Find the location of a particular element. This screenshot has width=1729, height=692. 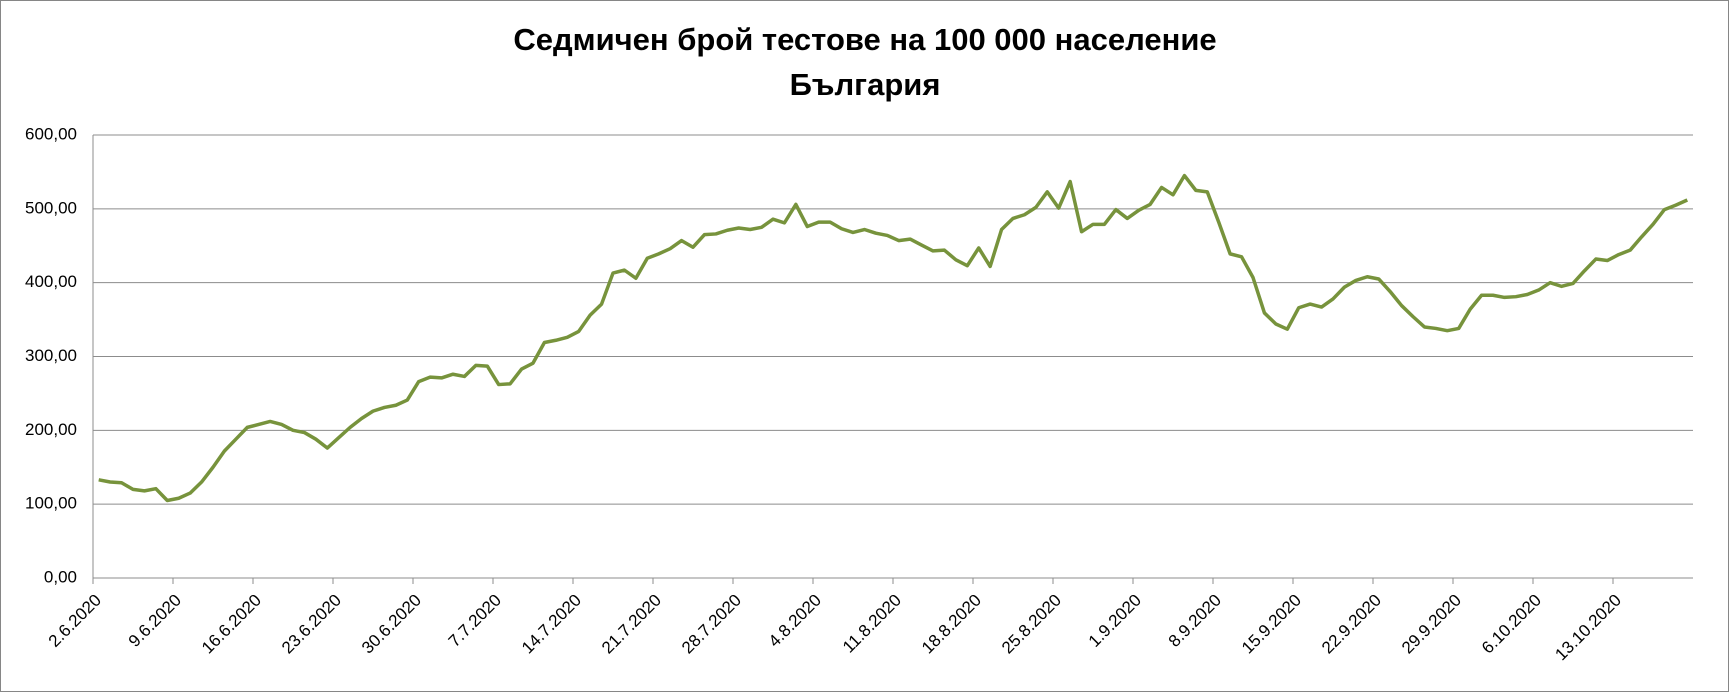

y-tick-label: 100,00 is located at coordinates (51, 503).